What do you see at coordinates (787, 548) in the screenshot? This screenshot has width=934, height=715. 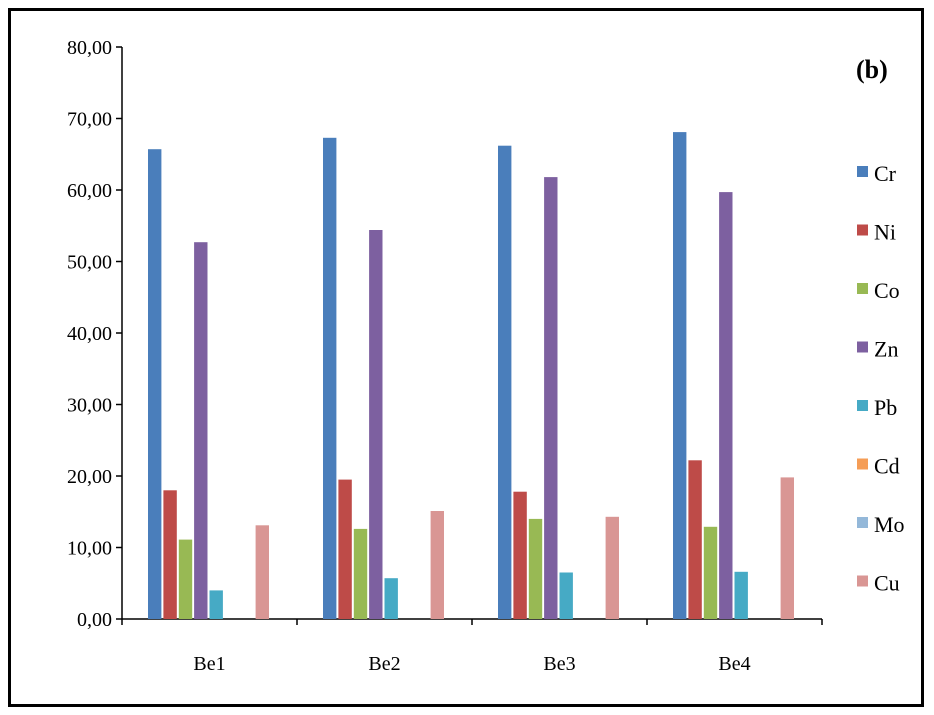 I see `bar-cu-be4` at bounding box center [787, 548].